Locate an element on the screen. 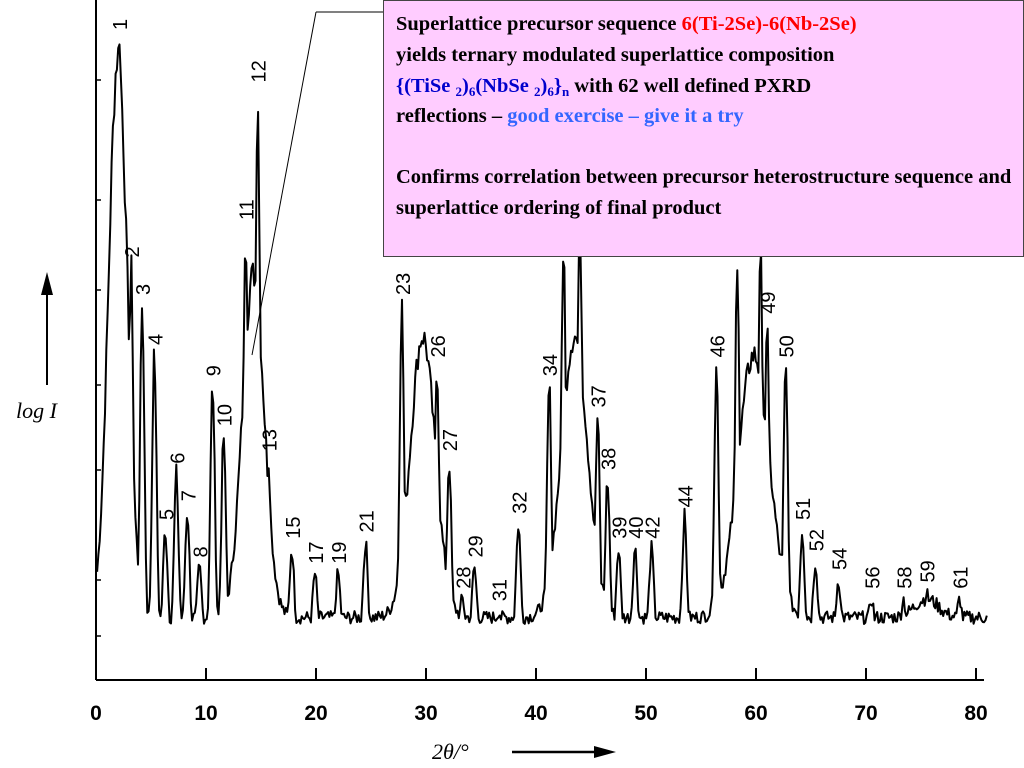 This screenshot has height=768, width=1024. peak-label-32: 32 is located at coordinates (520, 503).